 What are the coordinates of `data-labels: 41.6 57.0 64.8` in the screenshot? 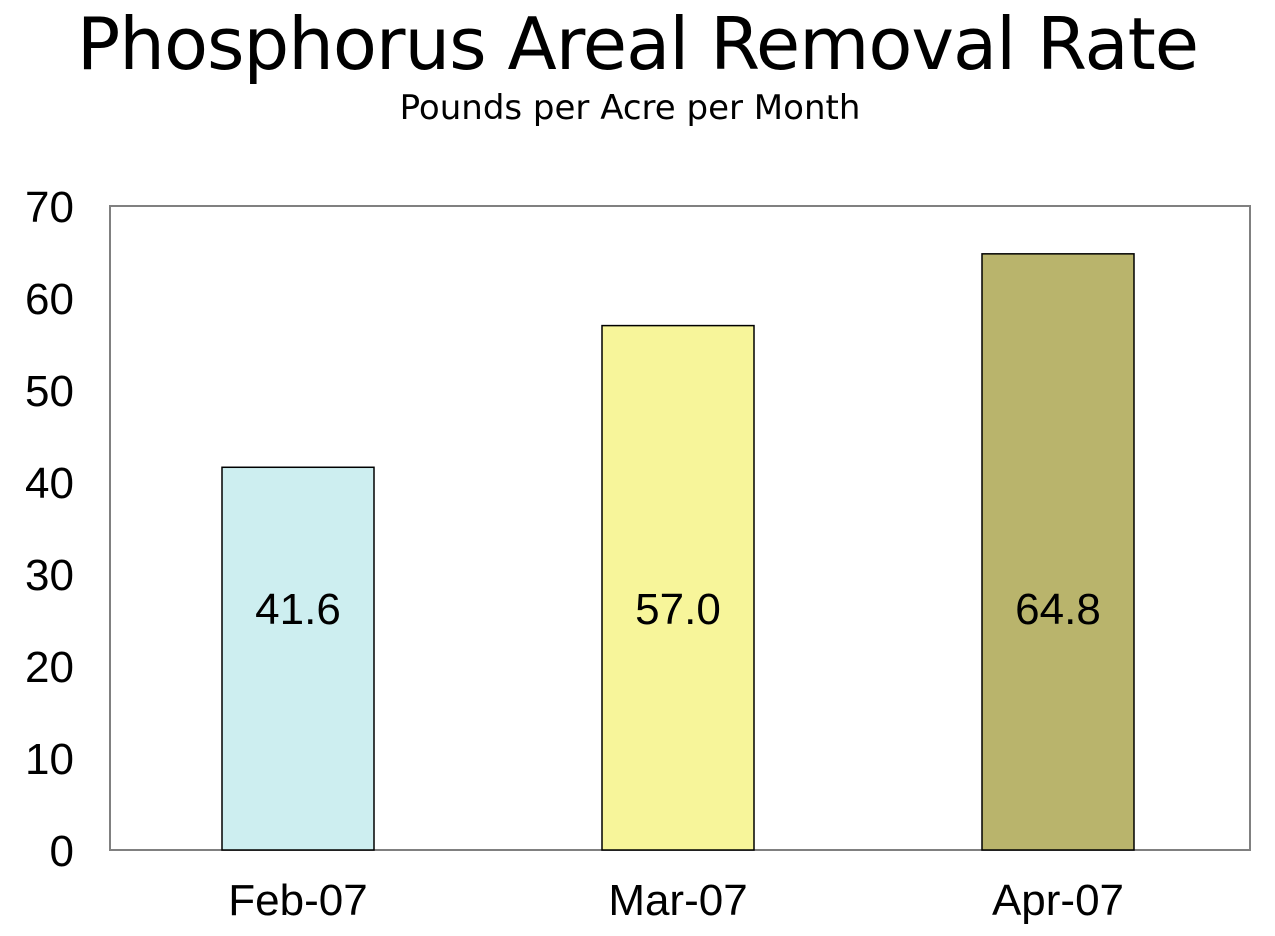 It's located at (678, 609).